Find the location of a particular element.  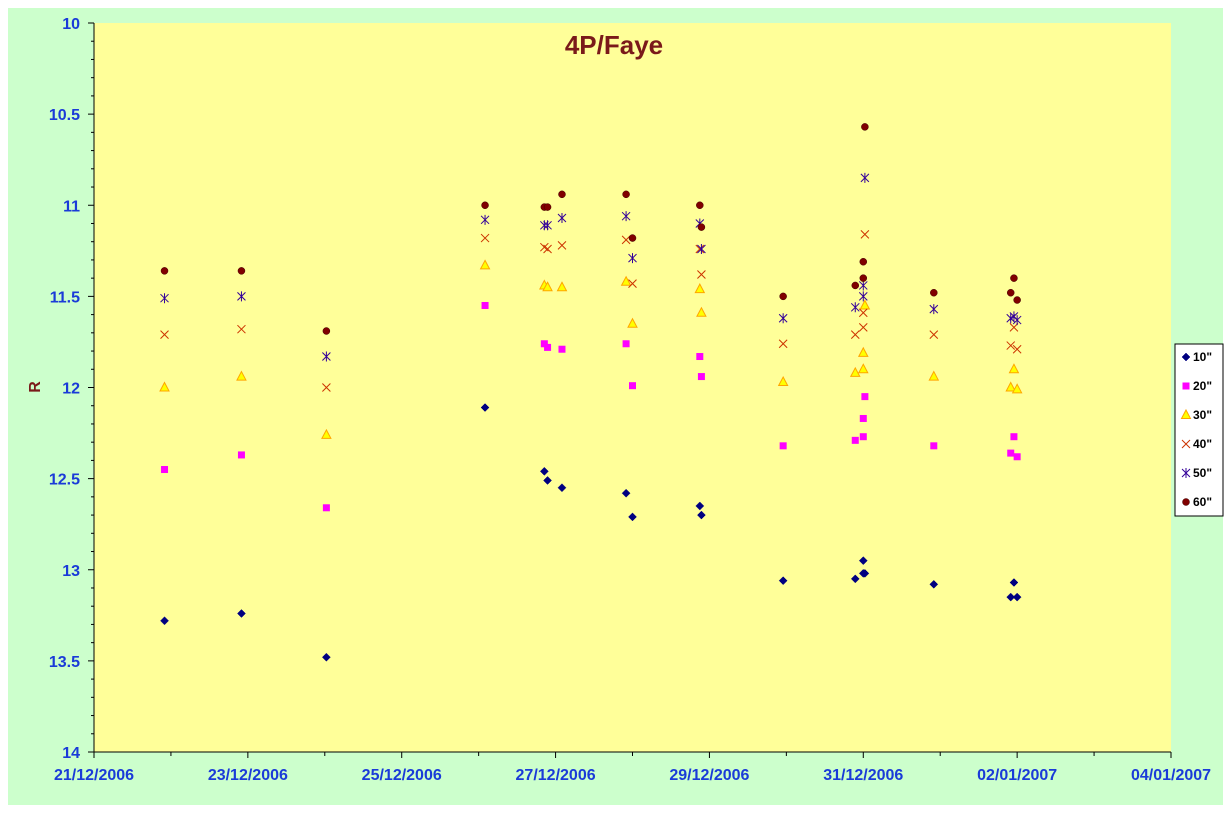

y-tick-label: 11.5 is located at coordinates (65, 297).